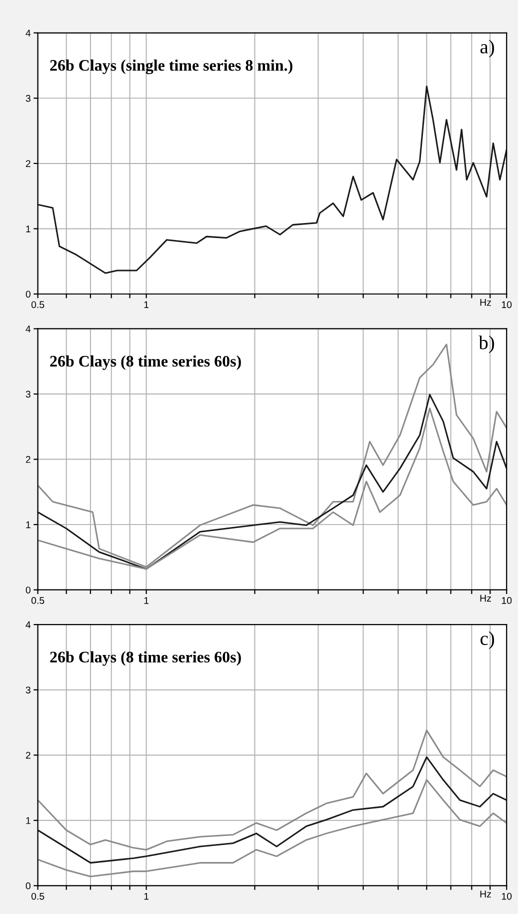 This screenshot has height=914, width=518. Describe the element at coordinates (171, 67) in the screenshot. I see `text: 26b Clays (single time series 8 min.)` at that location.